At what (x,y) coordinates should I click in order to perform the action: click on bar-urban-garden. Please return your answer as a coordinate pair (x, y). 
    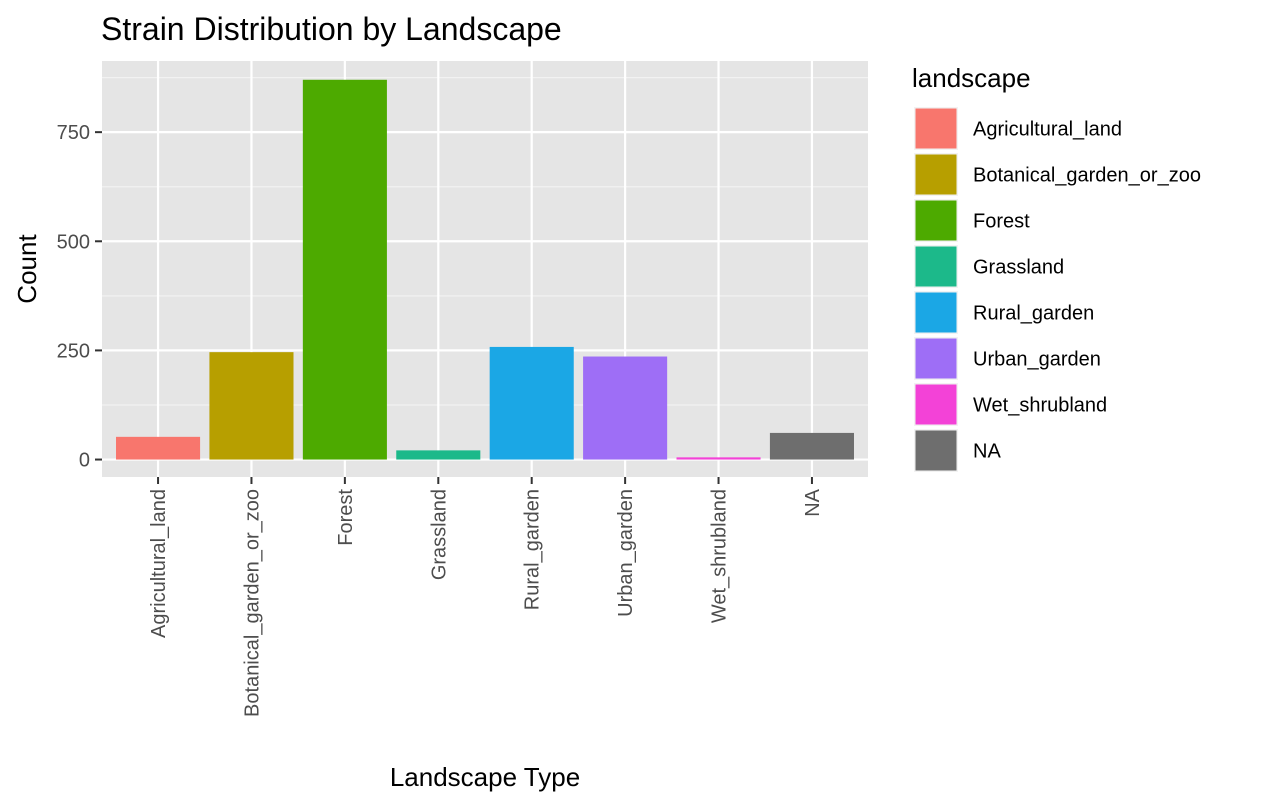
    Looking at the image, I should click on (625, 408).